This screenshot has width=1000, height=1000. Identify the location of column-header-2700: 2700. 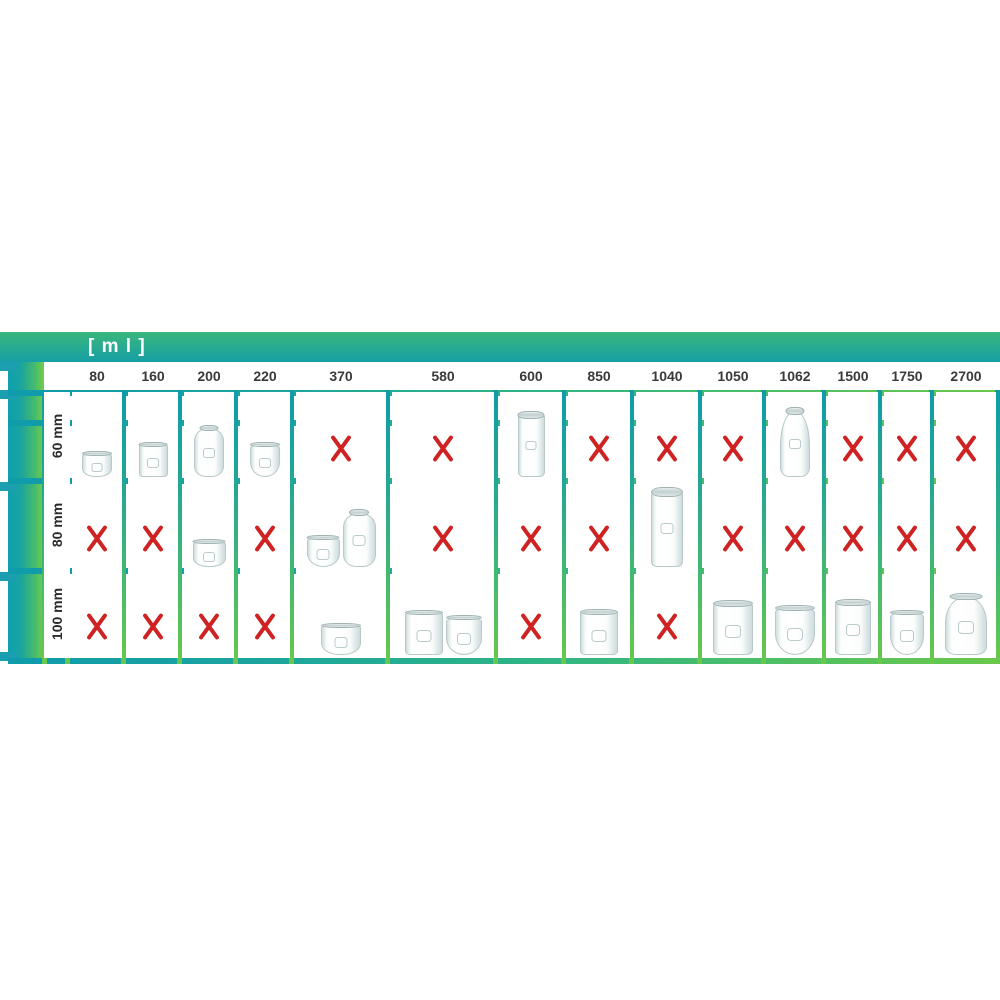
(966, 376).